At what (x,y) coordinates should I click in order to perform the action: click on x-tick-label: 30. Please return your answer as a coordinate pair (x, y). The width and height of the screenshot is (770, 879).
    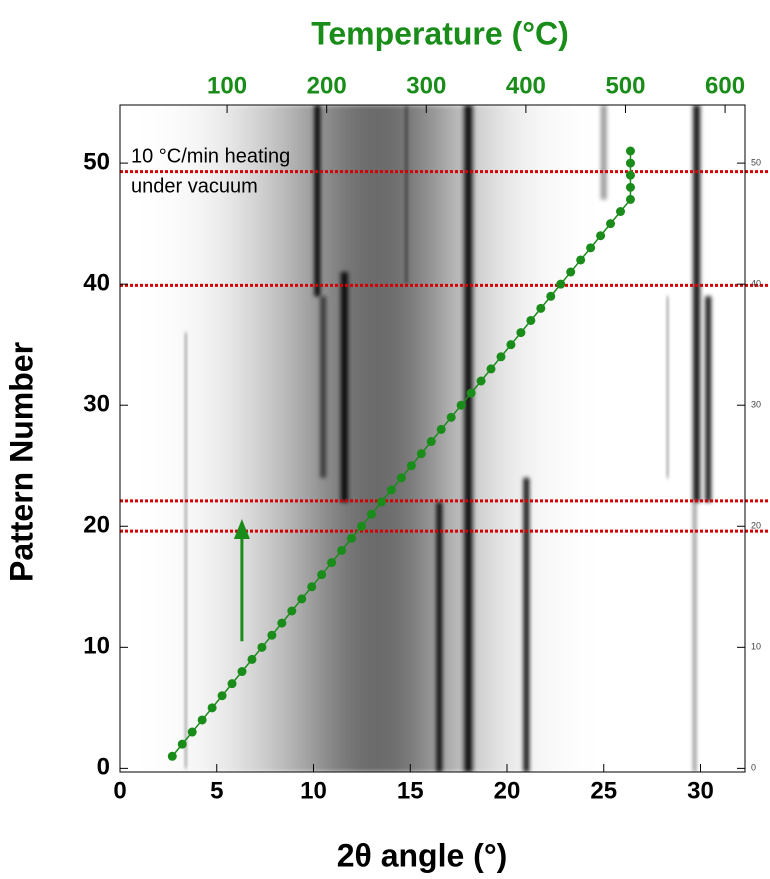
    Looking at the image, I should click on (700, 790).